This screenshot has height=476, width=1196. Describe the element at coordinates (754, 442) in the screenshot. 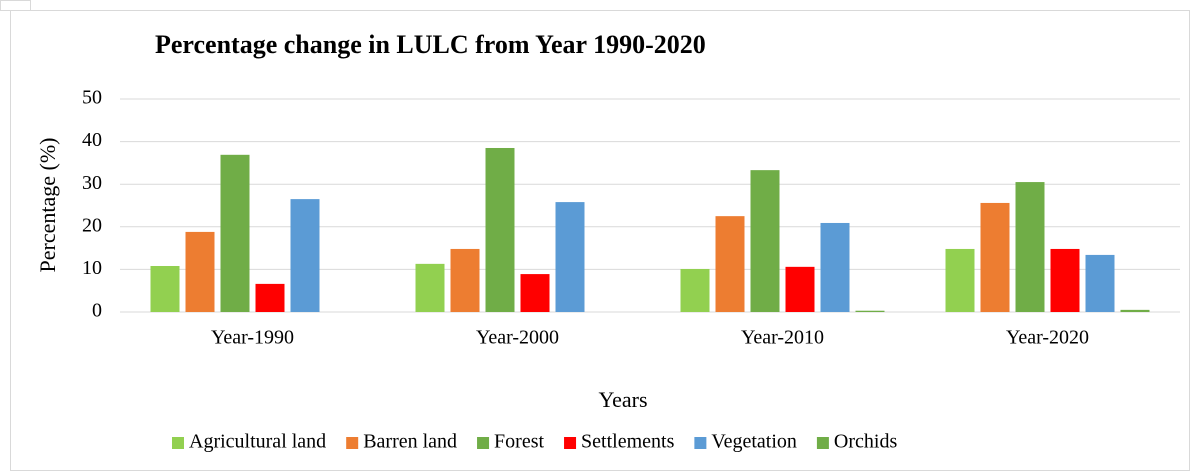

I see `legend-label: Vegetation` at that location.